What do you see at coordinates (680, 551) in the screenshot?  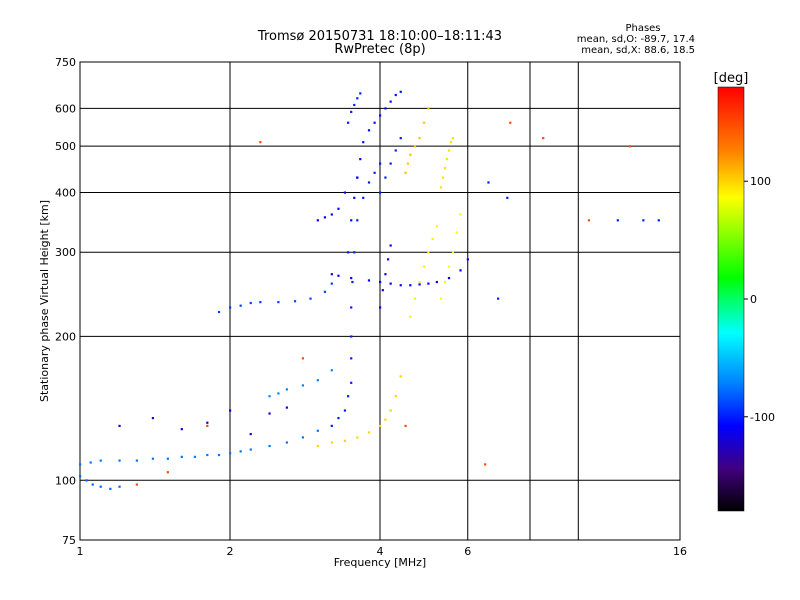 I see `x-tick-label: 16` at bounding box center [680, 551].